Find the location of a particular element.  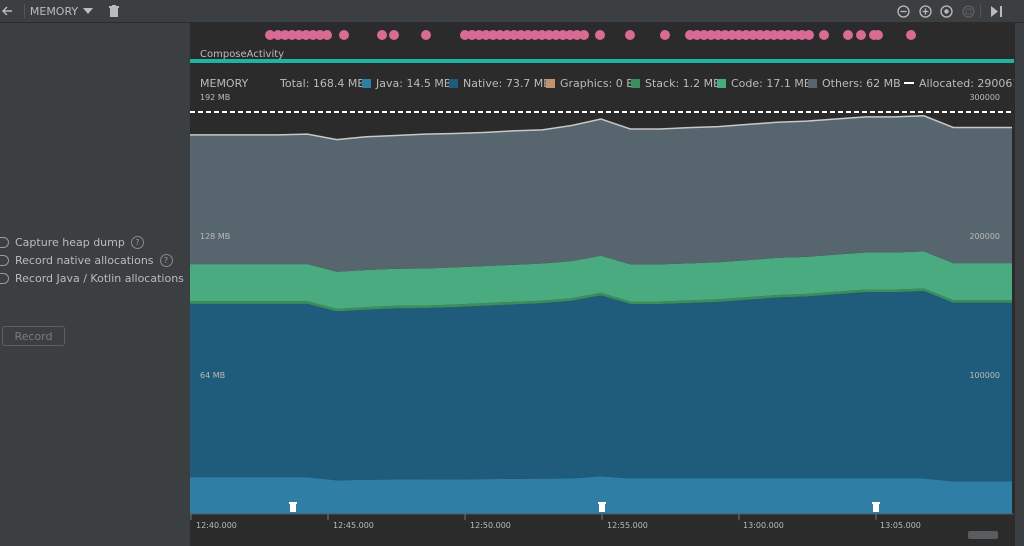

x-axis-tick: 12:40.000 is located at coordinates (216, 525).